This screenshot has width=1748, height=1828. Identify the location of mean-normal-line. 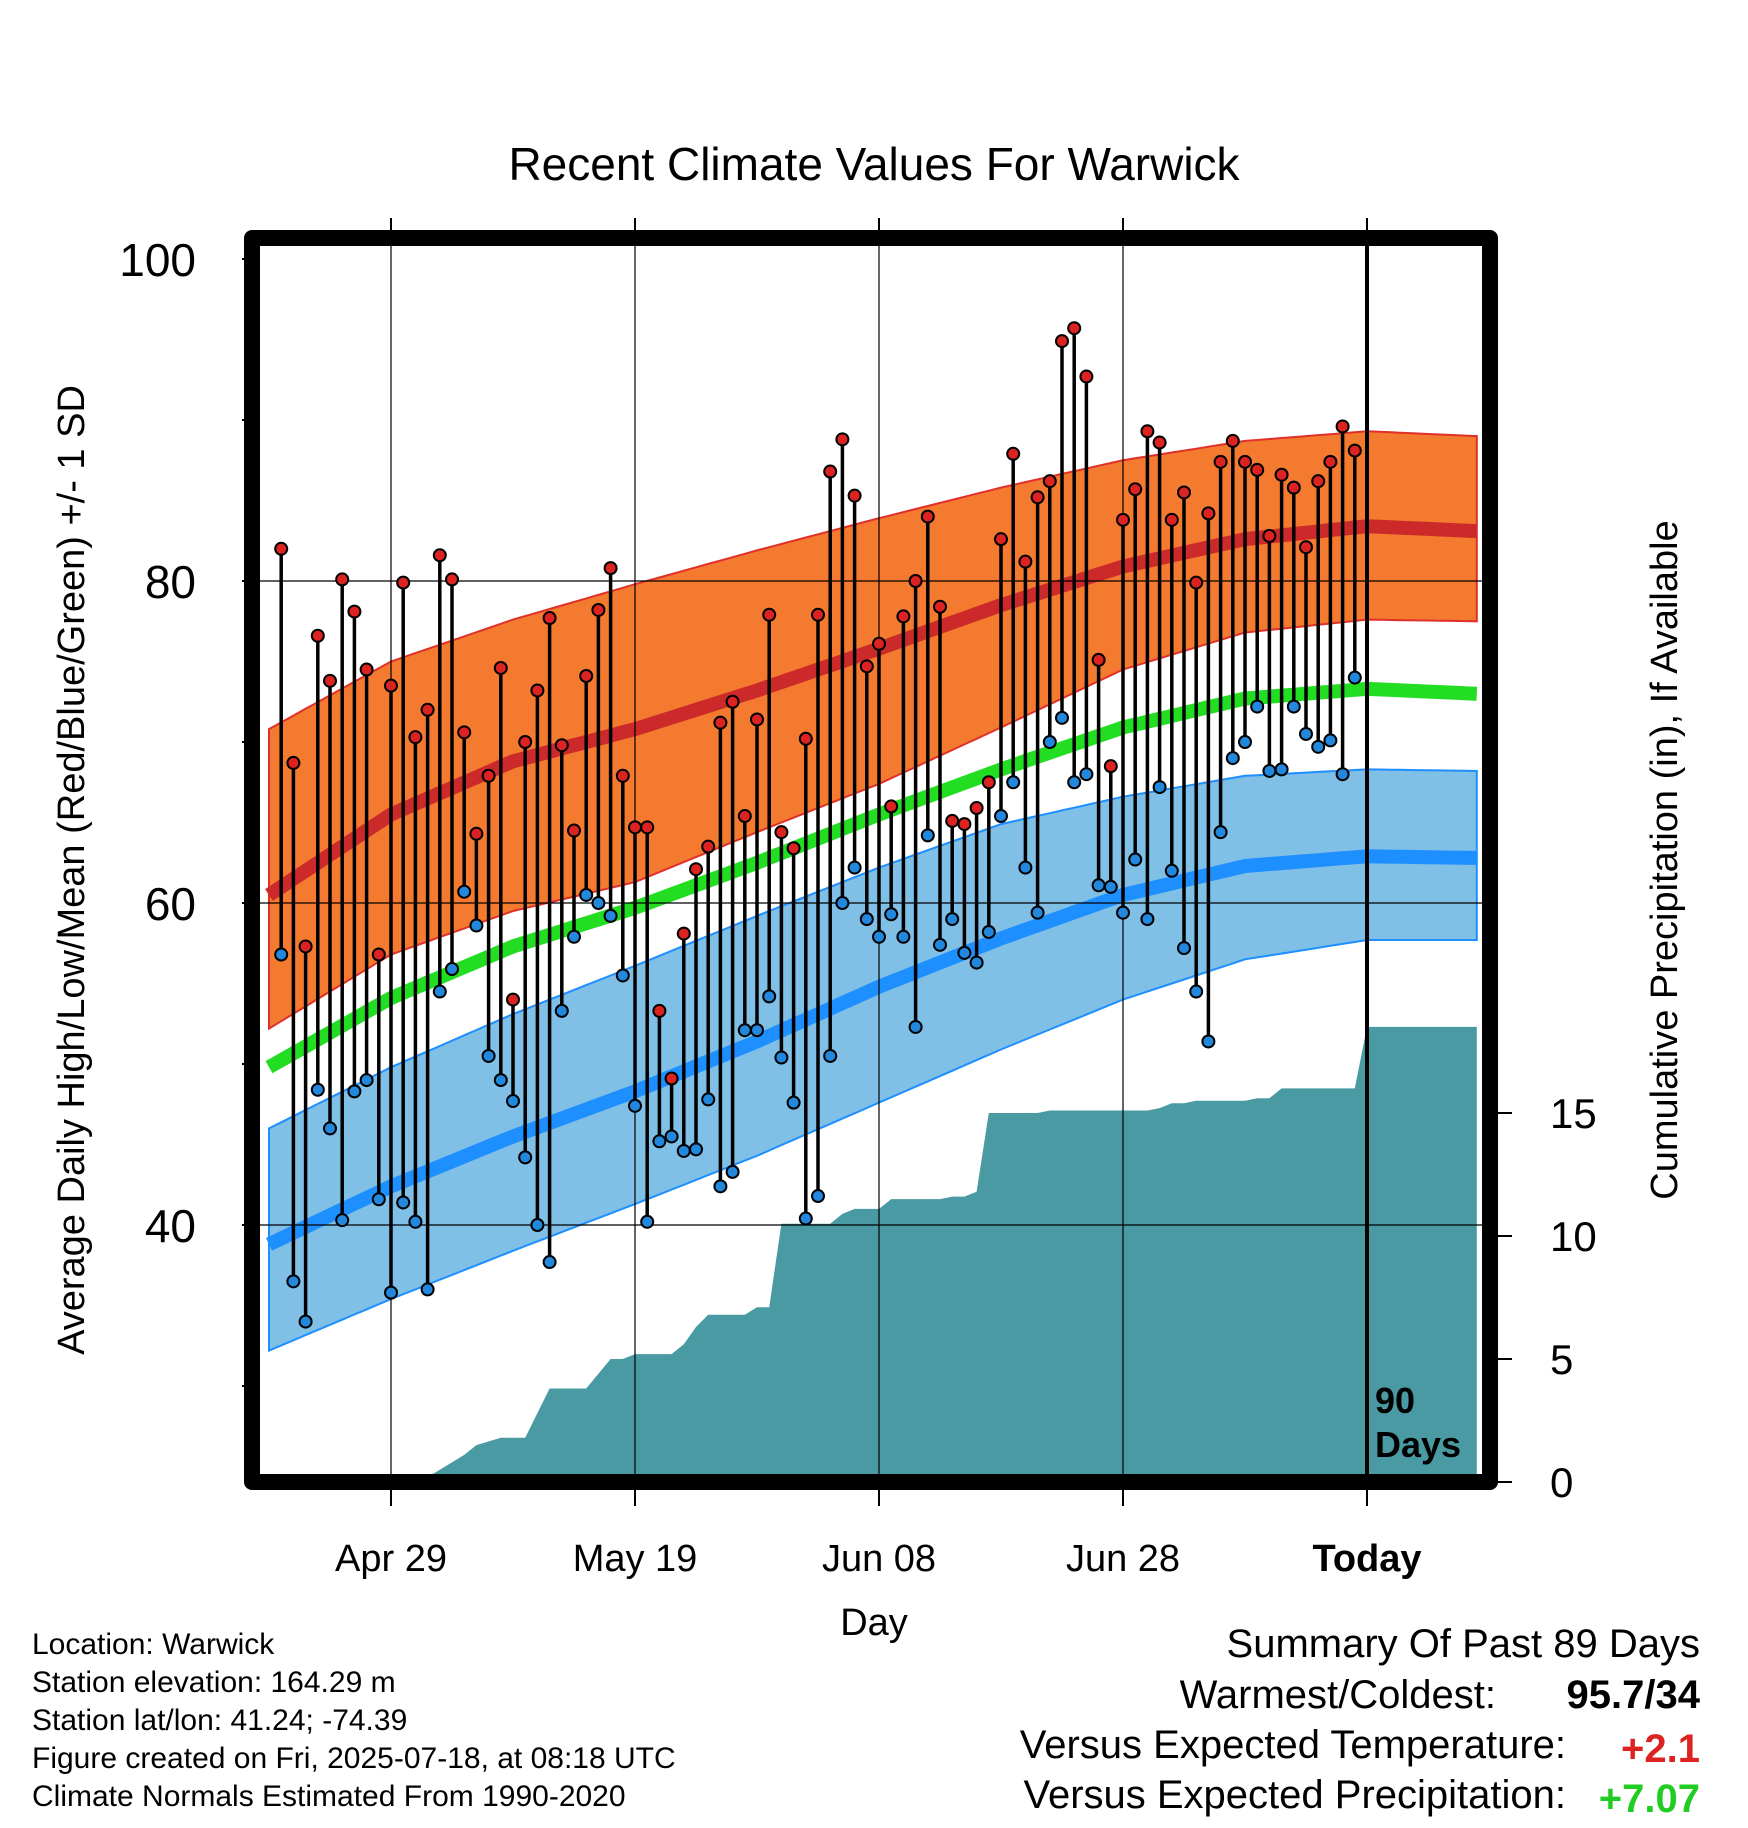
(871, 877).